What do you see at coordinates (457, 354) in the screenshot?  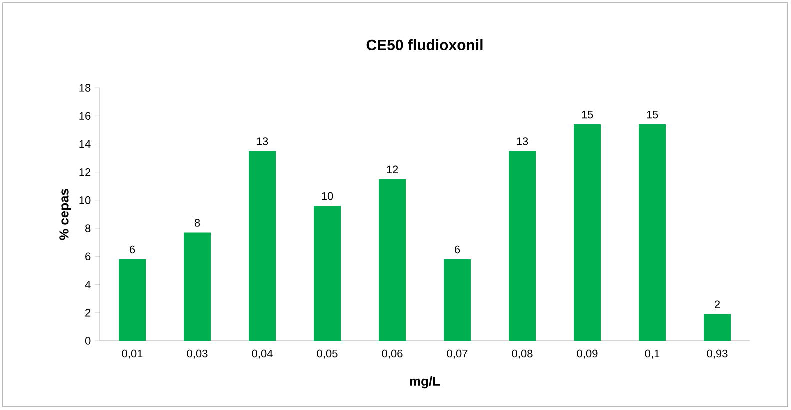 I see `x-tick-label: 0,07` at bounding box center [457, 354].